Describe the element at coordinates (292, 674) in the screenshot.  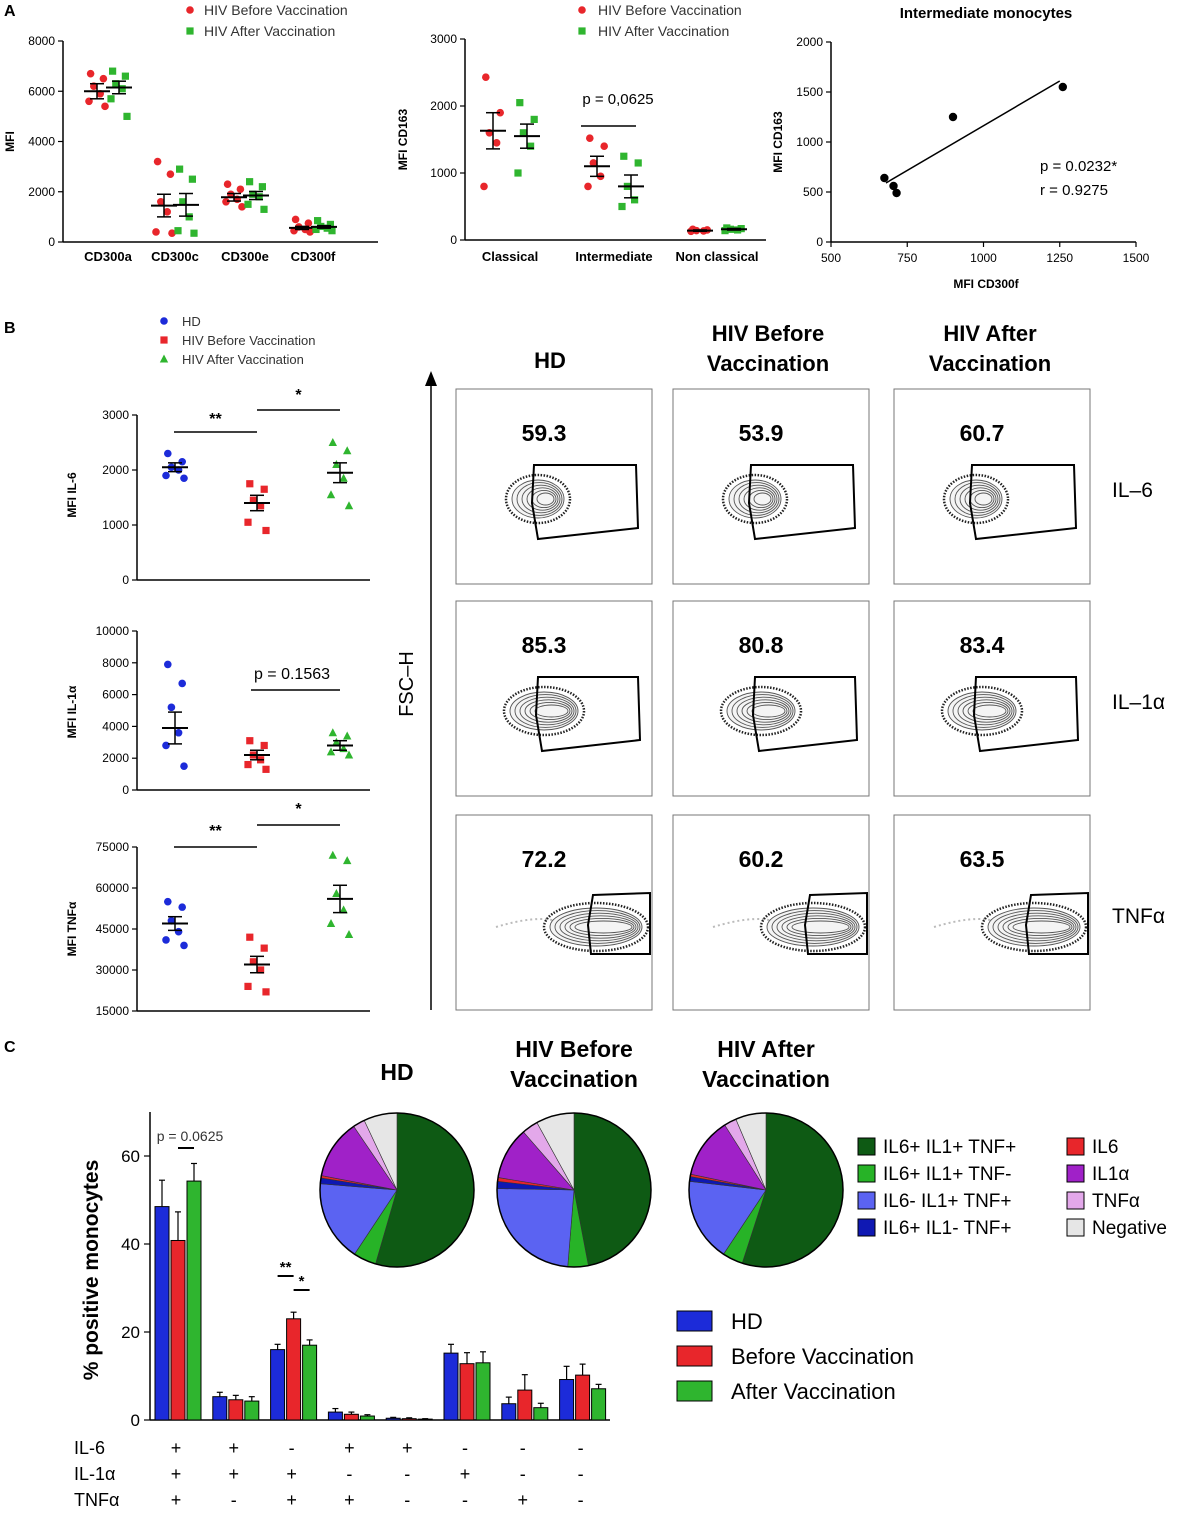
I see `b2-p-value: p = 0.1563` at that location.